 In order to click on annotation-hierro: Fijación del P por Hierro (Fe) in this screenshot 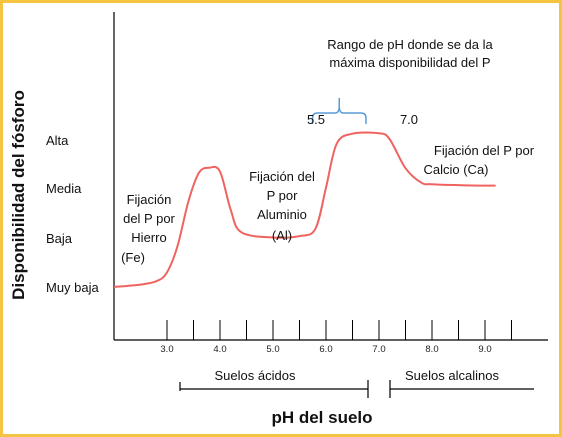, I will do `click(148, 228)`.